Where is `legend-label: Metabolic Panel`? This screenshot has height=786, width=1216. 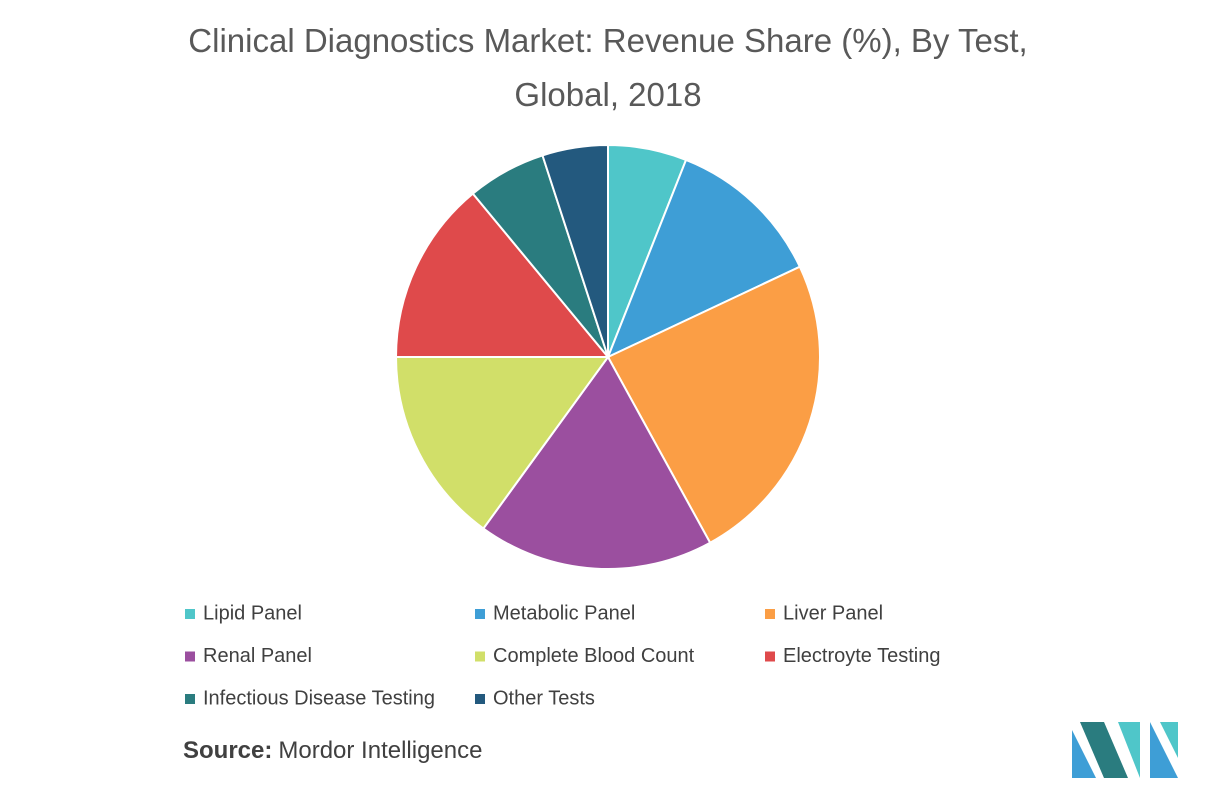 legend-label: Metabolic Panel is located at coordinates (564, 613).